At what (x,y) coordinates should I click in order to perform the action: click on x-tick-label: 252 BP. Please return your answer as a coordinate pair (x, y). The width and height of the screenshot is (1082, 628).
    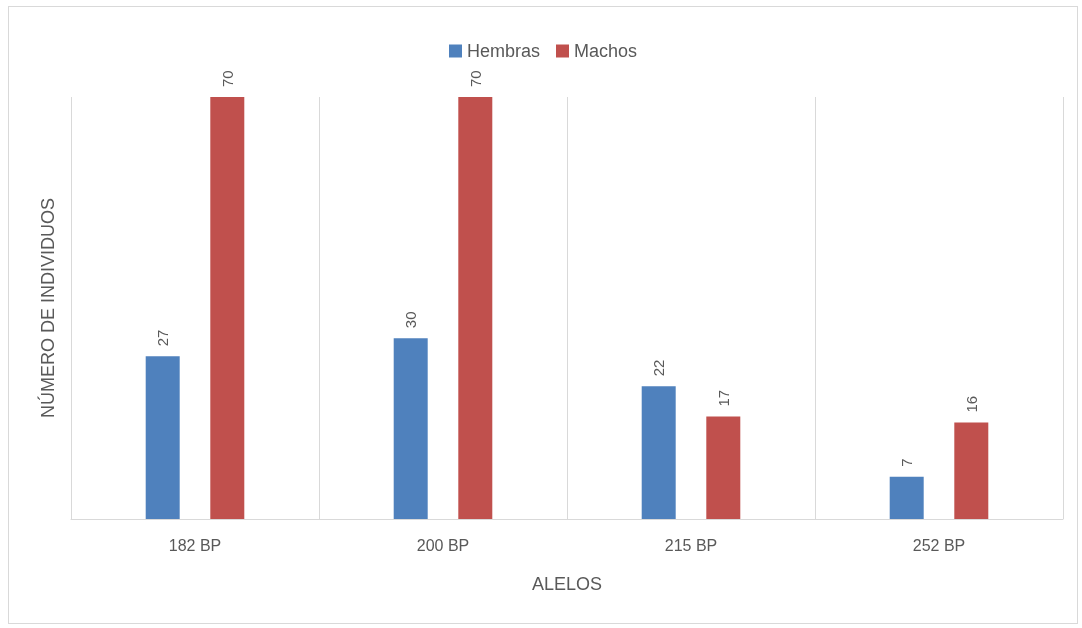
    Looking at the image, I should click on (939, 545).